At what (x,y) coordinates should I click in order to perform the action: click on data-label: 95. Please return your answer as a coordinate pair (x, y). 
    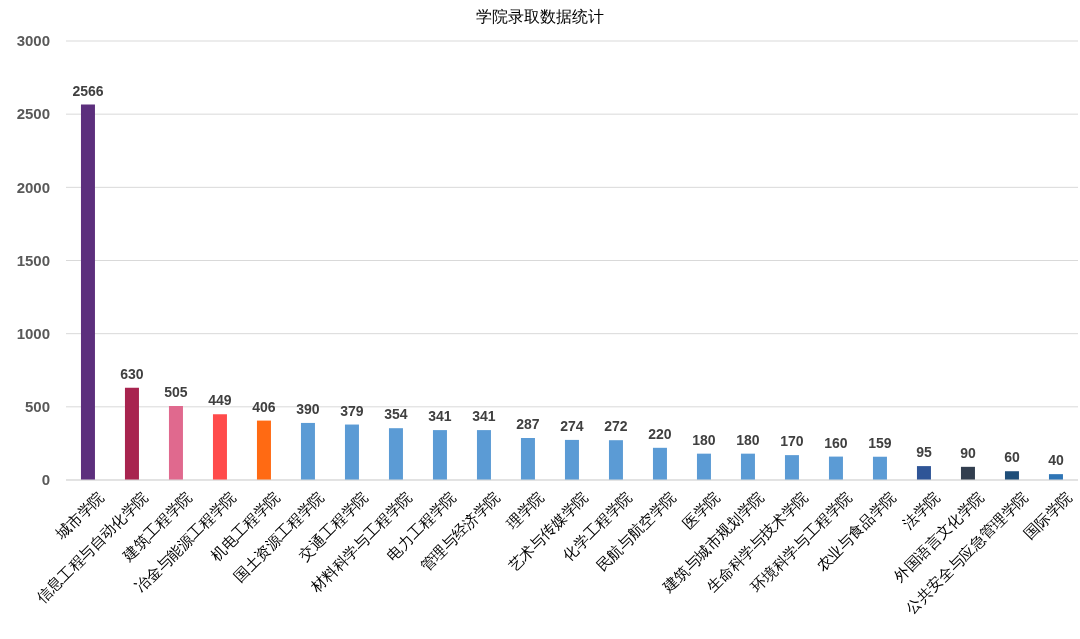
    Looking at the image, I should click on (924, 452).